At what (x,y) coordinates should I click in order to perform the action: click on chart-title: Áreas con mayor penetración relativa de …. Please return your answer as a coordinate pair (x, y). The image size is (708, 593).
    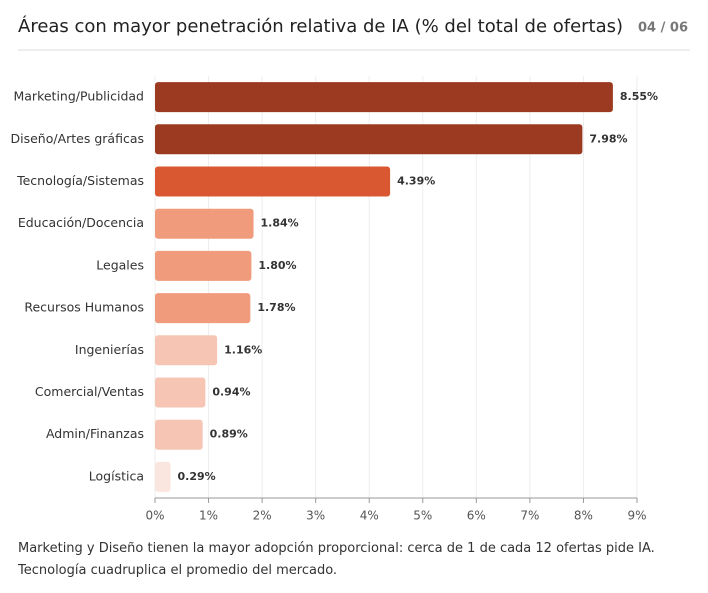
    Looking at the image, I should click on (320, 26).